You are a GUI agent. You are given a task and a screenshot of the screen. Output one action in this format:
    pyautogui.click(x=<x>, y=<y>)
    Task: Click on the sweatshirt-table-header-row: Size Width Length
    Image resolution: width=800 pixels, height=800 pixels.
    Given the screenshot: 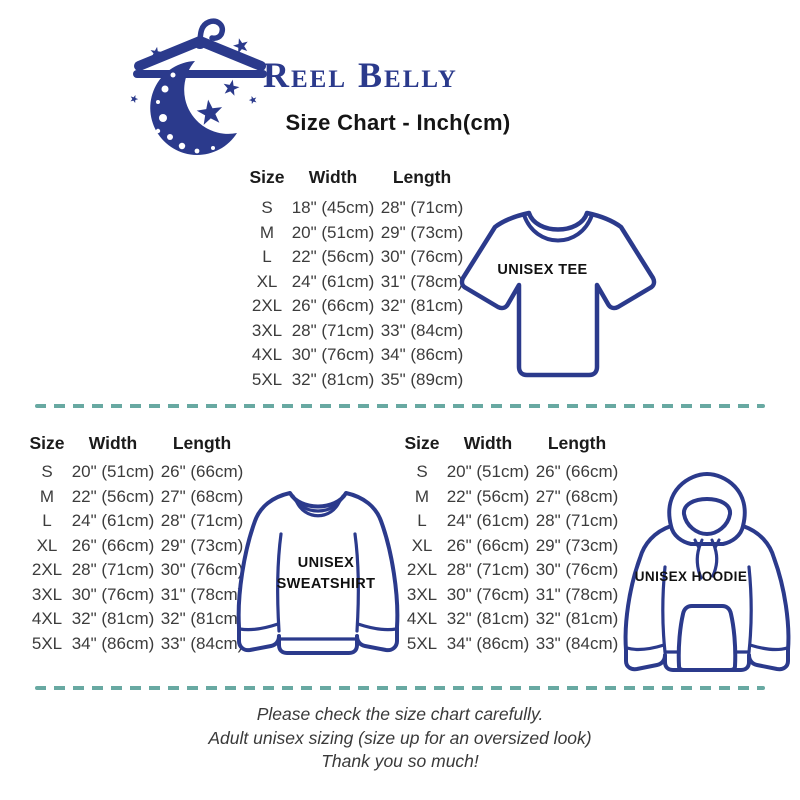 What is the action you would take?
    pyautogui.click(x=136, y=443)
    